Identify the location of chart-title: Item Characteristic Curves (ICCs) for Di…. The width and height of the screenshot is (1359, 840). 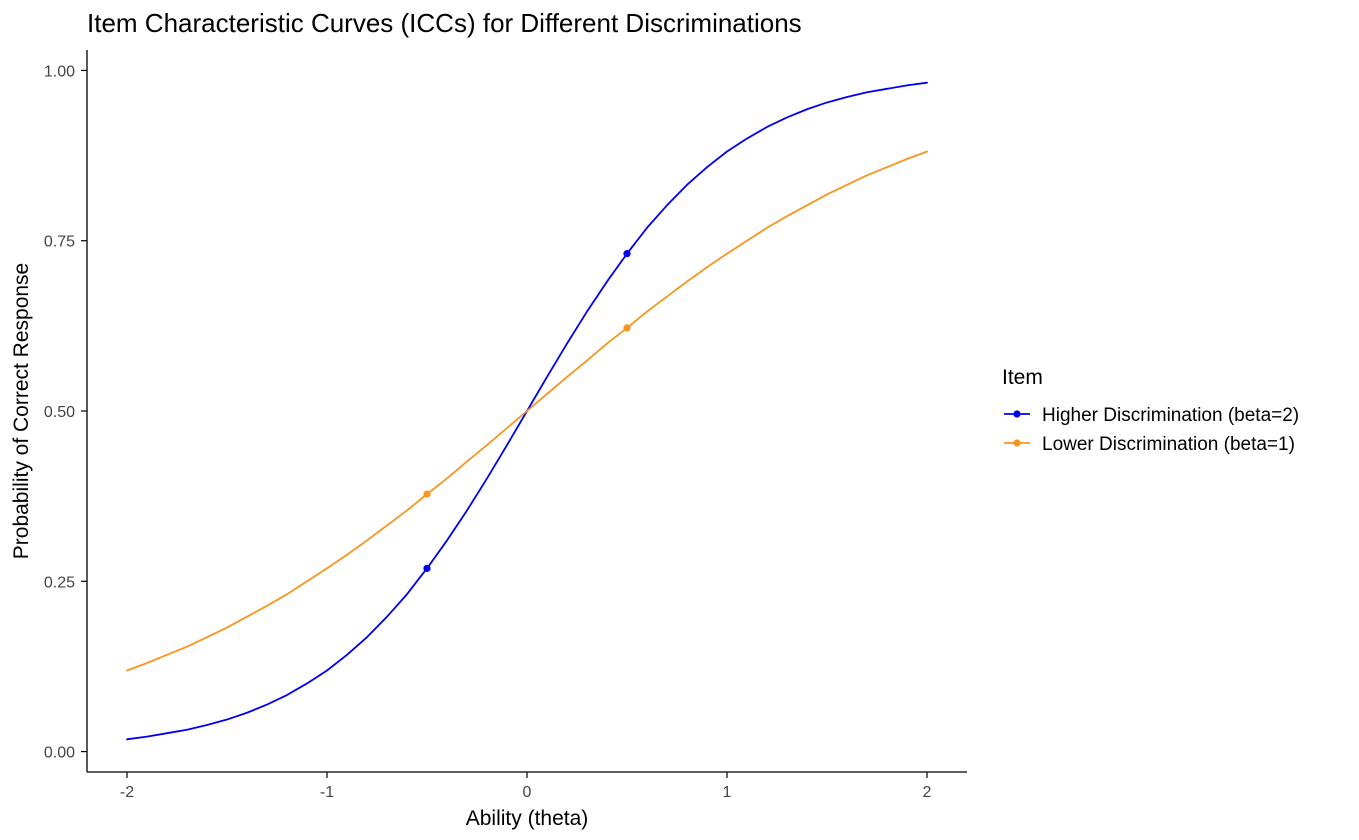
(444, 23).